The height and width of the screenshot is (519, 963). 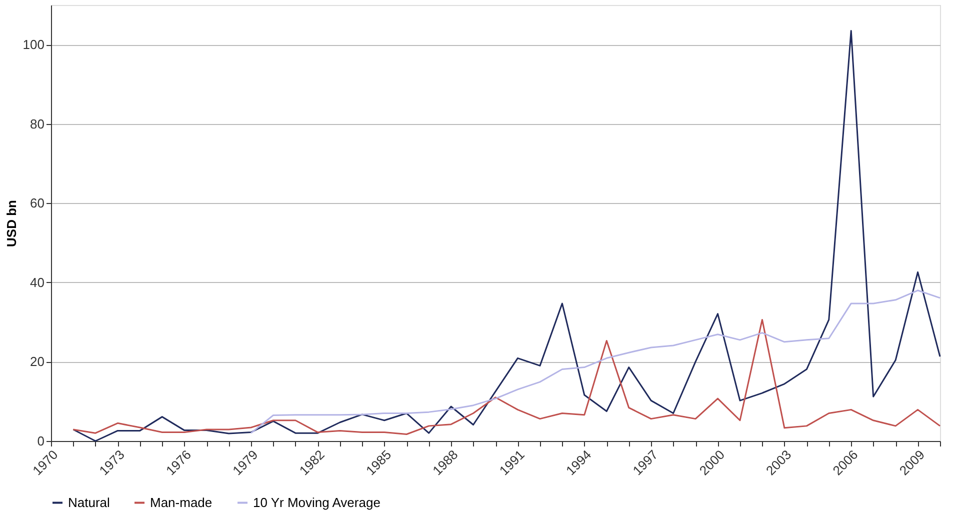 I want to click on y-tick-label: 60, so click(x=37, y=203).